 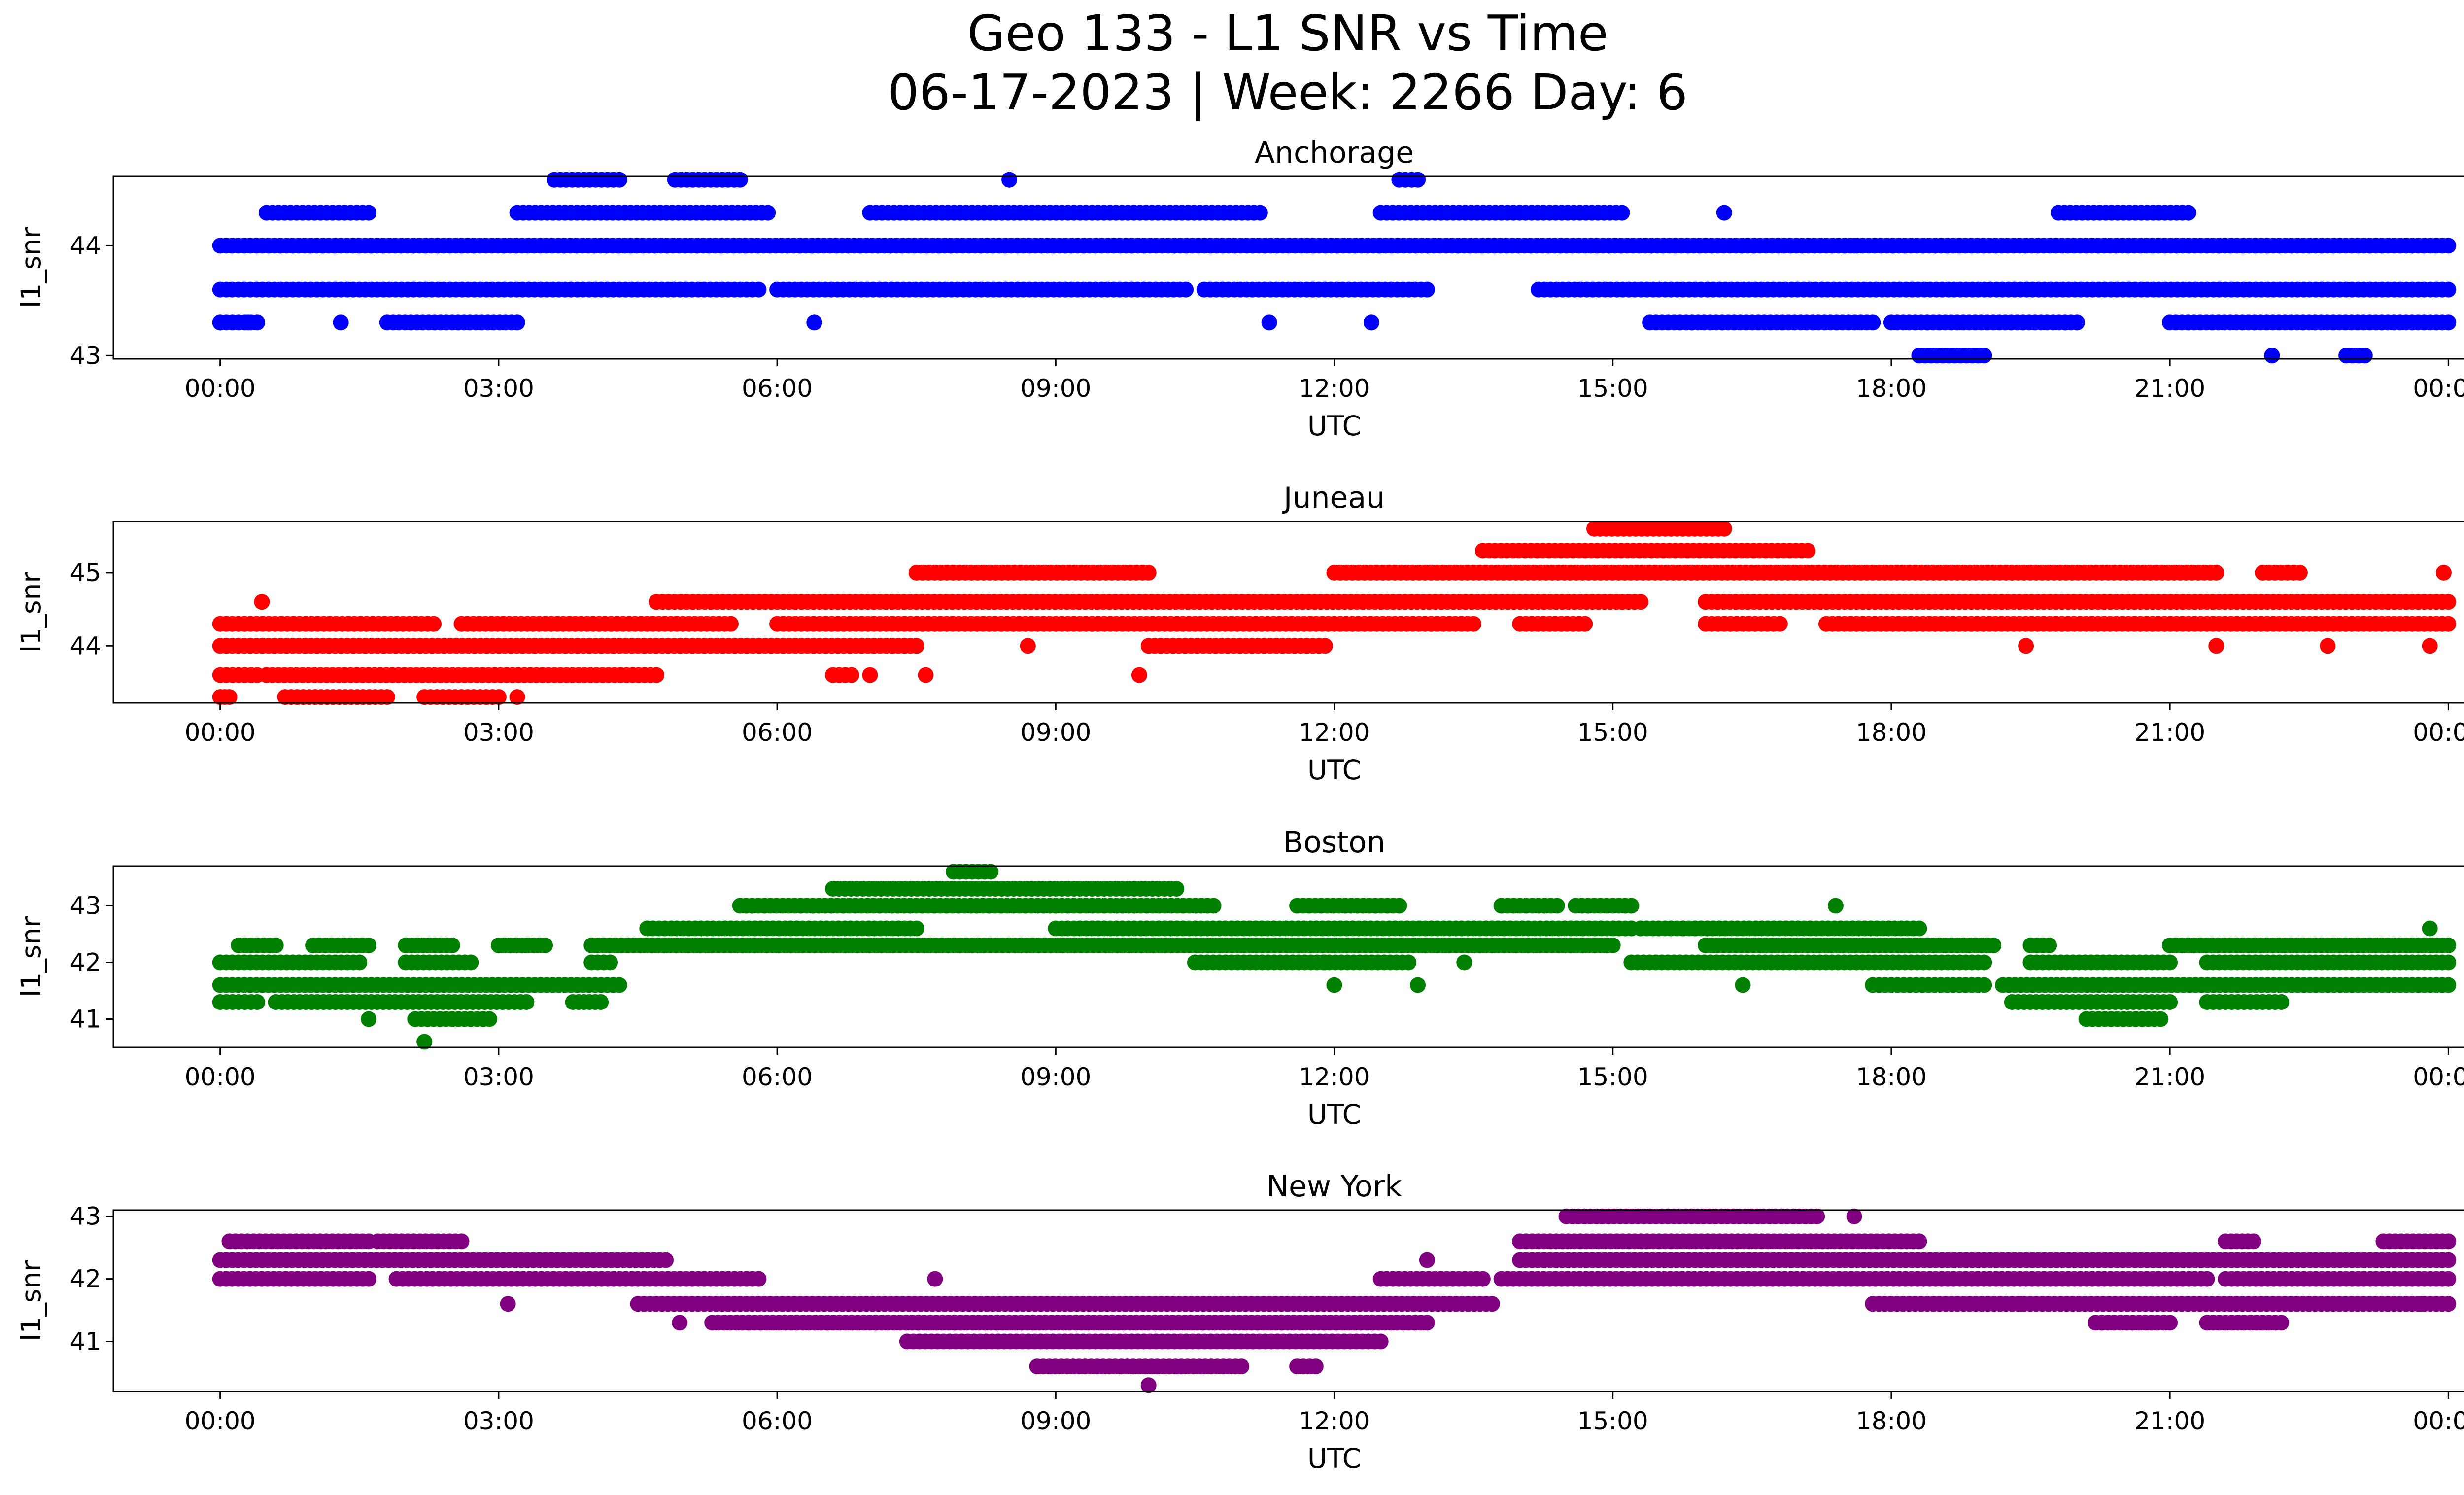 I want to click on data-points-juneau, so click(x=1334, y=613).